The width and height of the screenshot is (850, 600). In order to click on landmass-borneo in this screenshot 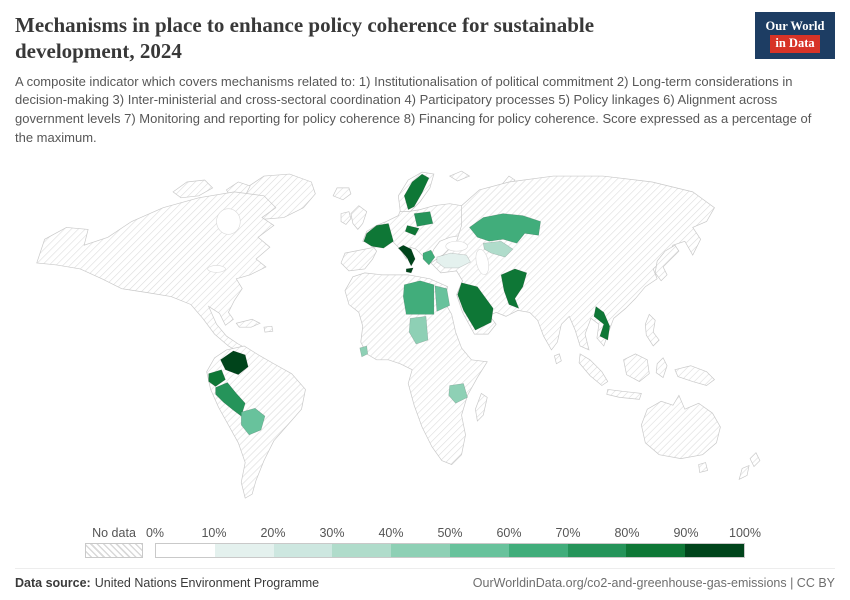, I will do `click(636, 367)`.